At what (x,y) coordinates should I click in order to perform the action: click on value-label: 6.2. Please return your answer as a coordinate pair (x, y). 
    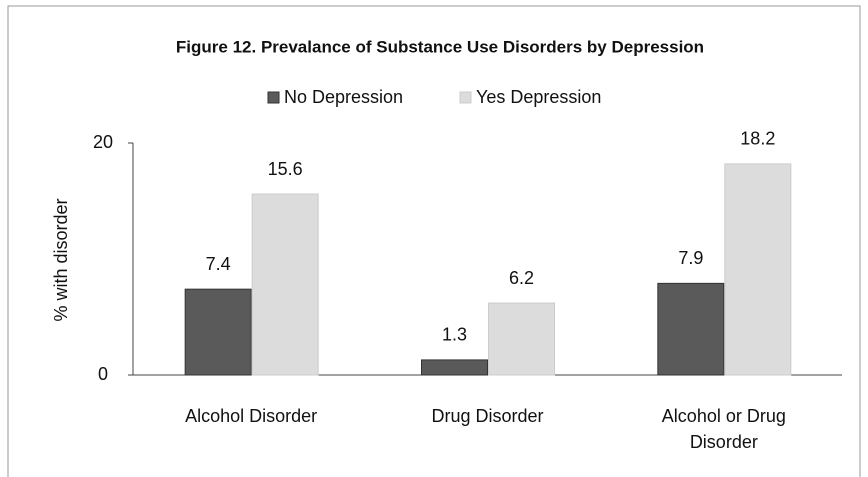
    Looking at the image, I should click on (521, 278).